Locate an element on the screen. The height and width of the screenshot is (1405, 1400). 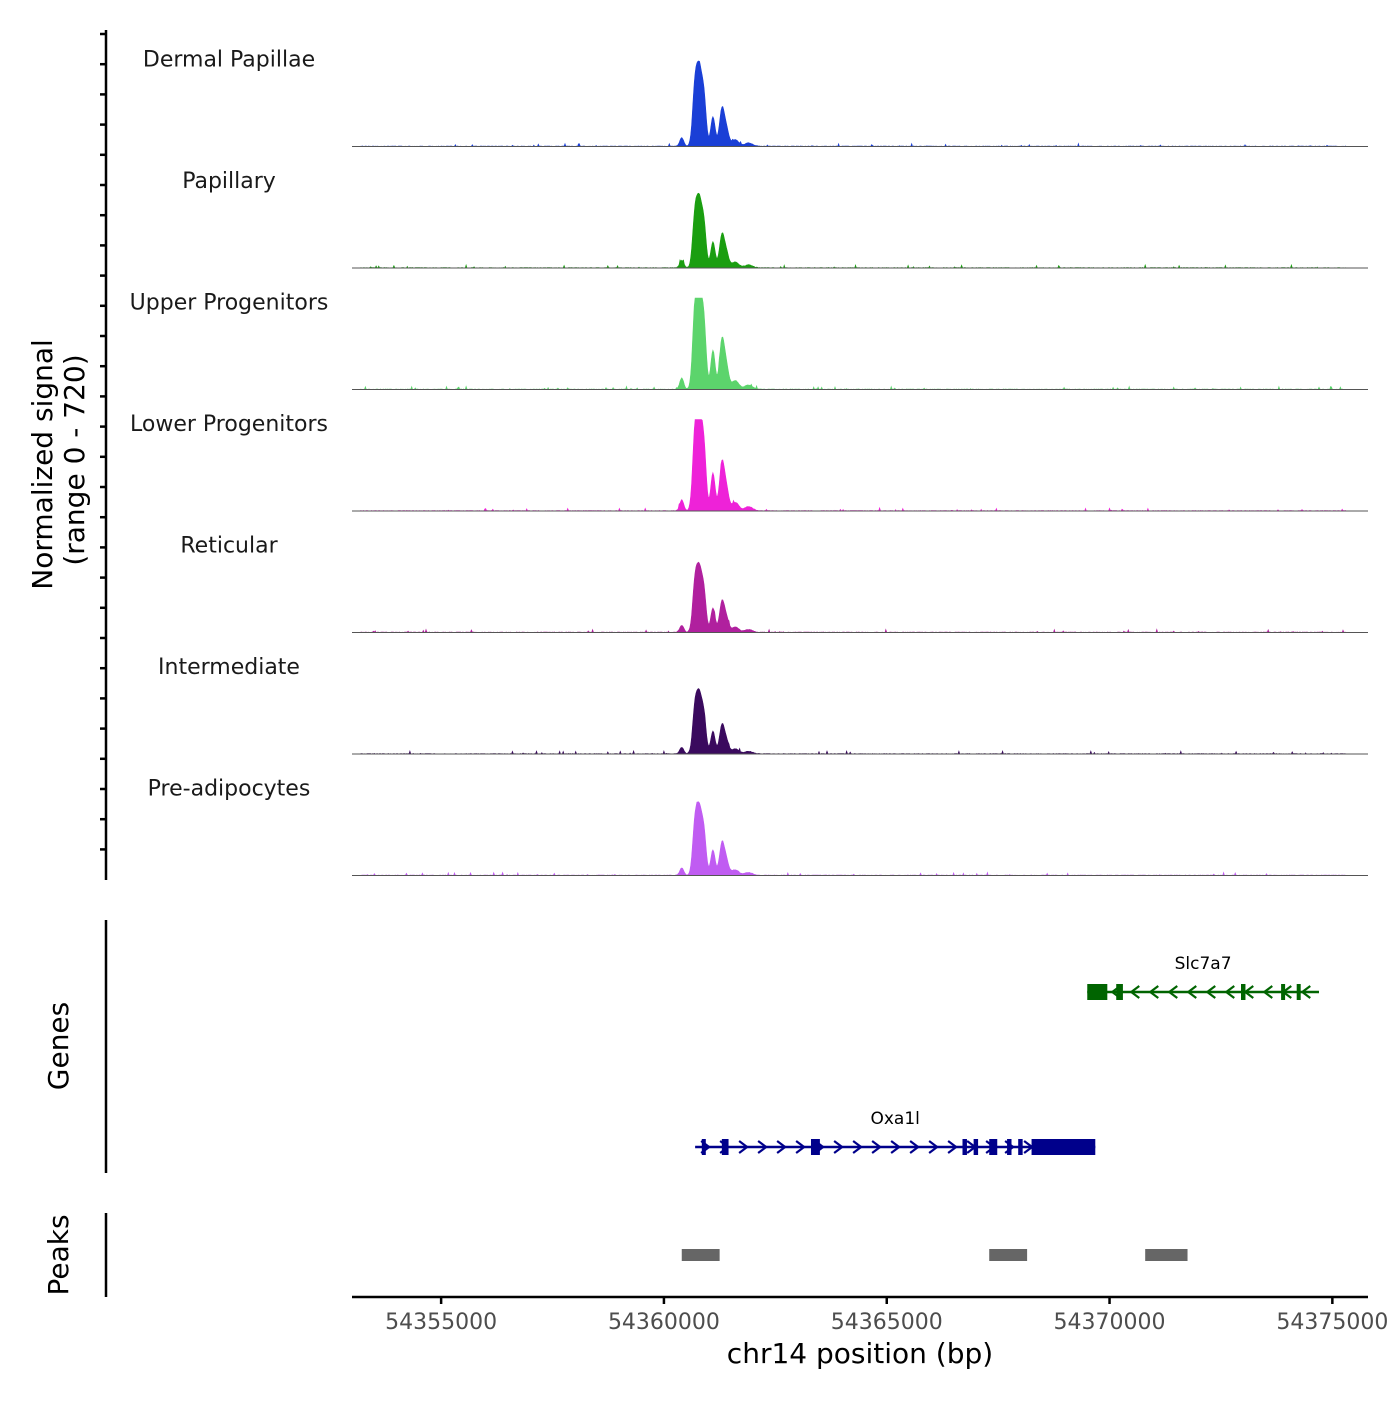
x-axis-tick-label: 54370000 is located at coordinates (1110, 1322).